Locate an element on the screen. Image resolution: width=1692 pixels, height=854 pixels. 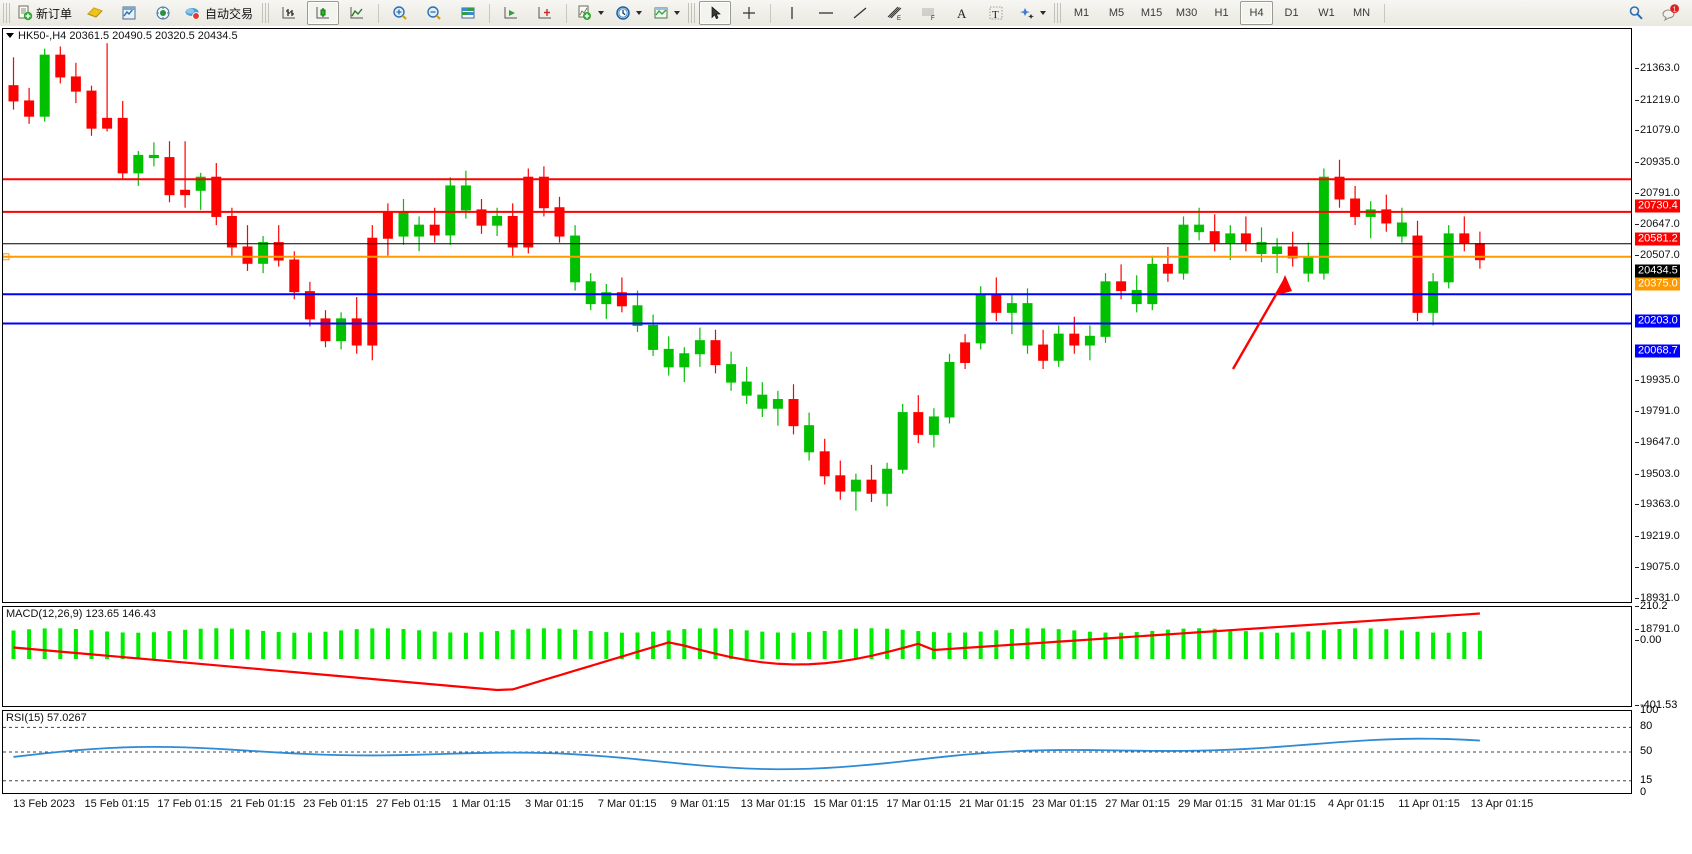
price-tick: 19647.0 is located at coordinates (1657, 442).